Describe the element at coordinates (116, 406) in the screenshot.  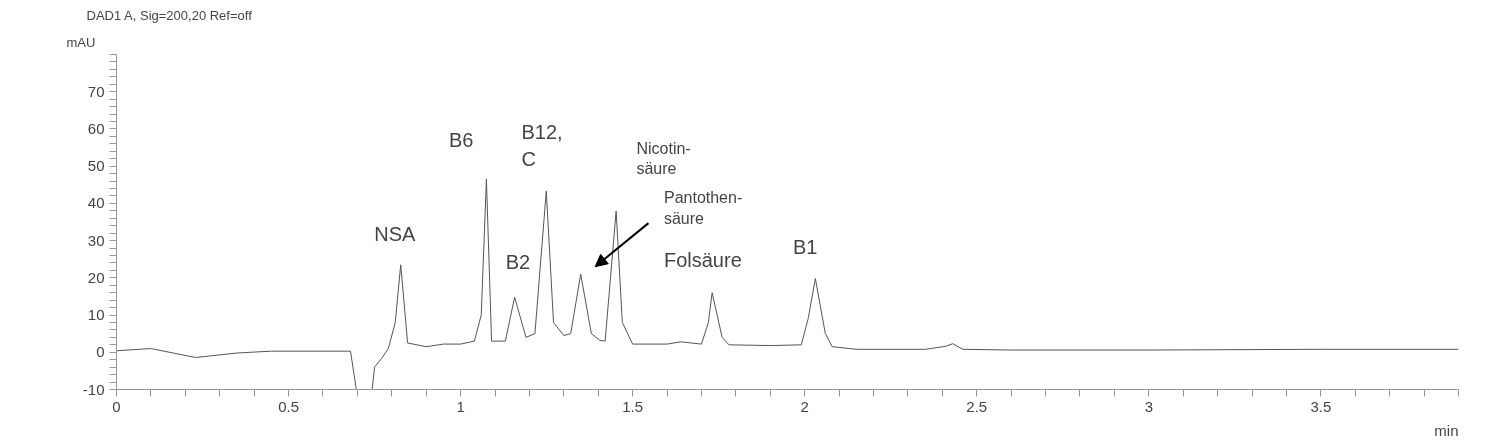
I see `x-tick-label: 0` at that location.